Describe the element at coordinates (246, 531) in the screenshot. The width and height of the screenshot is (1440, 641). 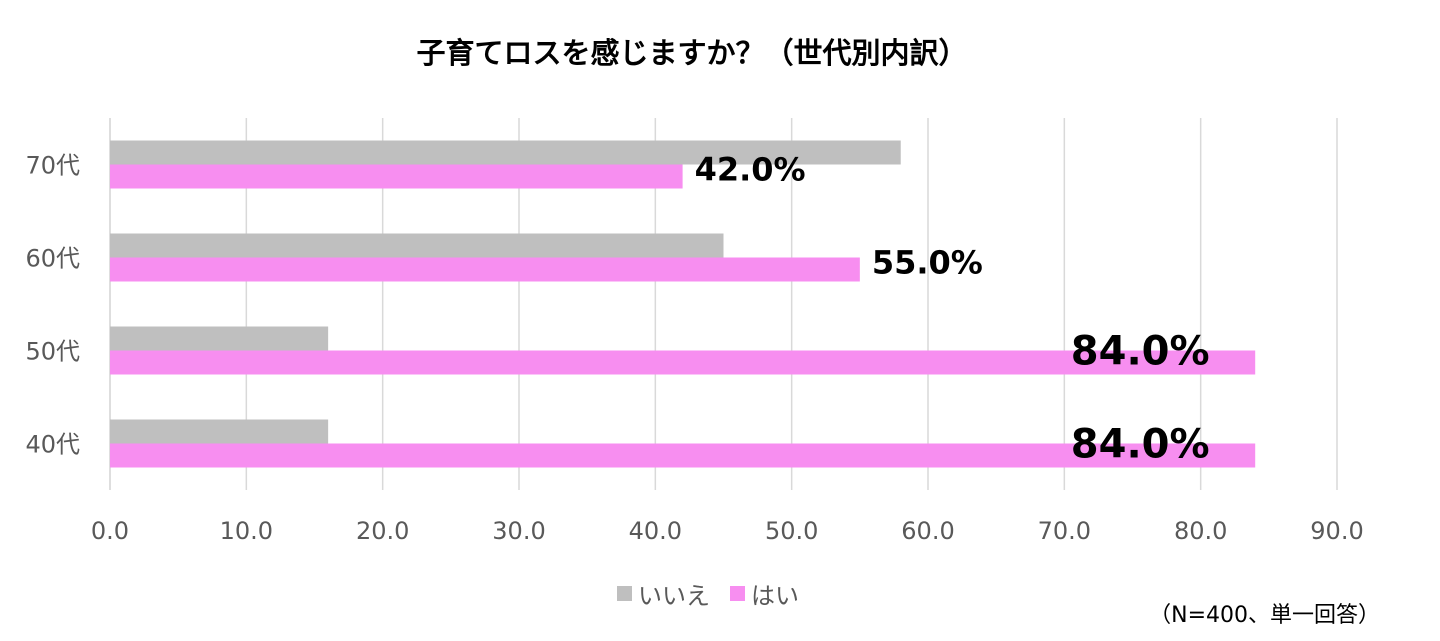
I see `x-tick-label: 10.0` at that location.